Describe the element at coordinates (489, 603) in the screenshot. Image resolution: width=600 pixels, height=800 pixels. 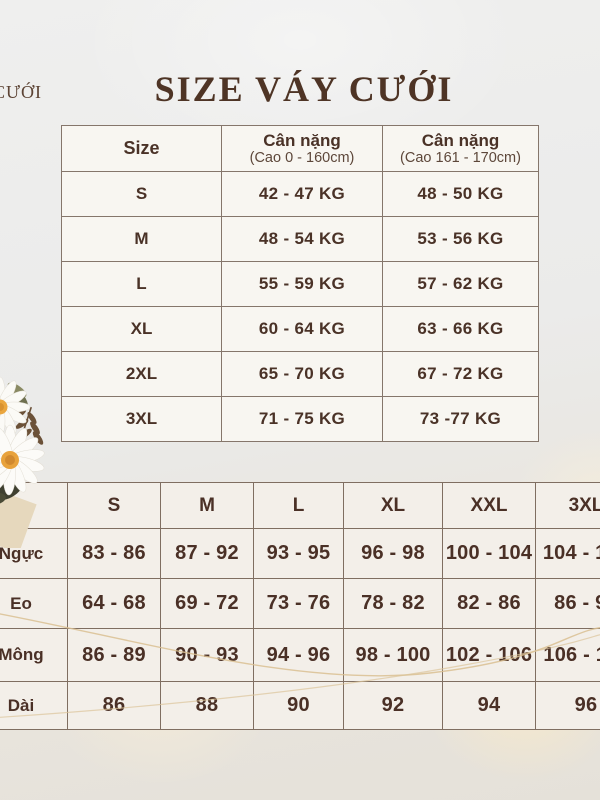
I see `measurement-cell: 82 - 86` at that location.